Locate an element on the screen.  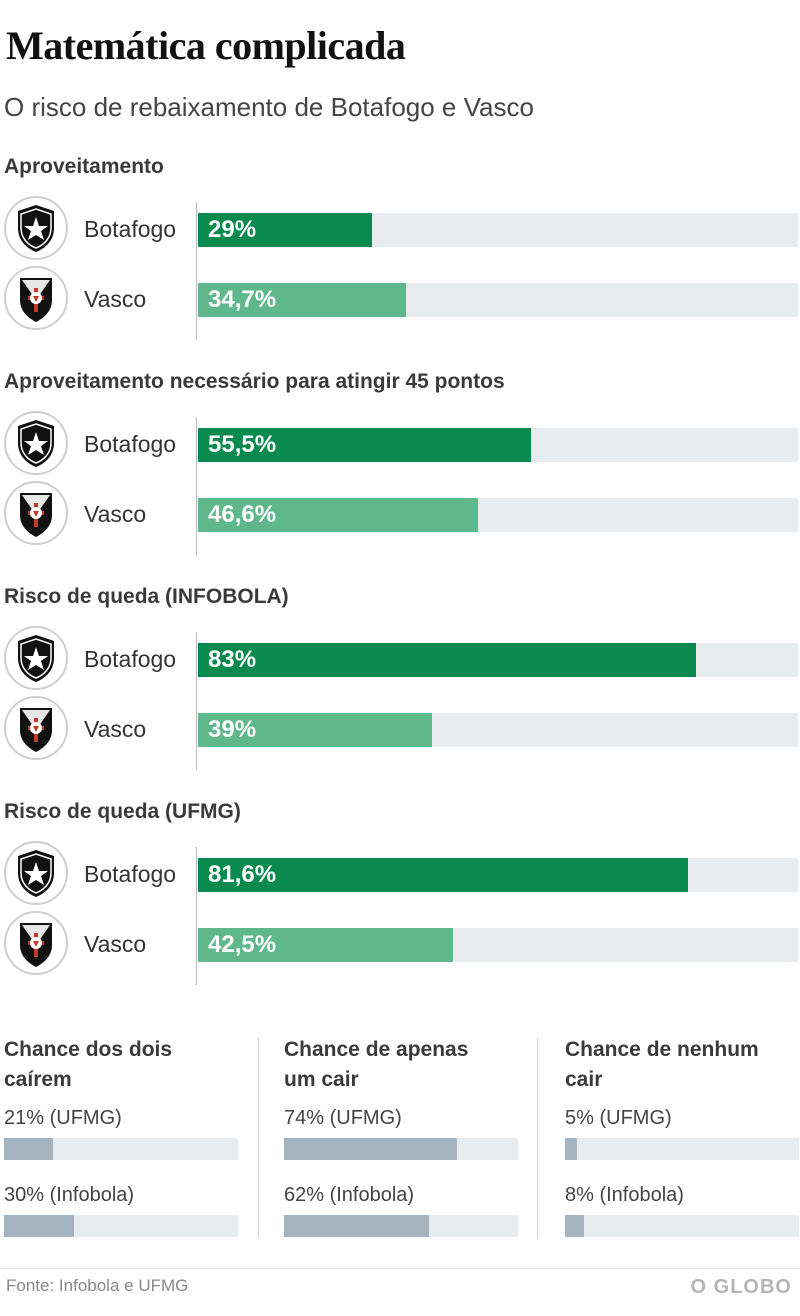
team-row: Botafogo 81,6% is located at coordinates (400, 876).